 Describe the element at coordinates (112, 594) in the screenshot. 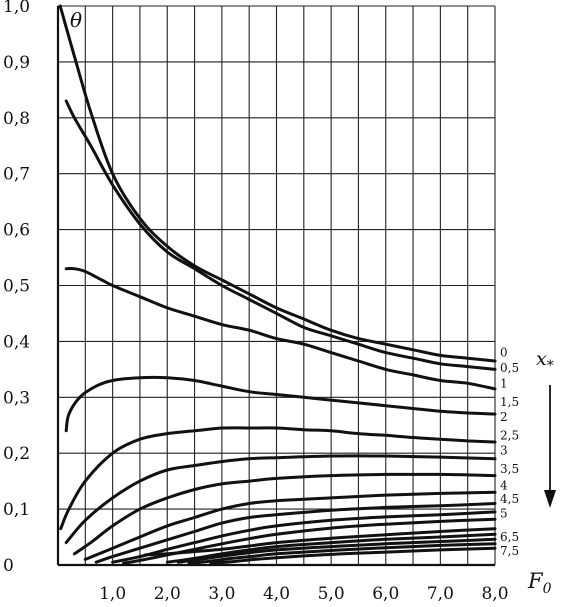

I see `x-tick-label: 1,0` at that location.